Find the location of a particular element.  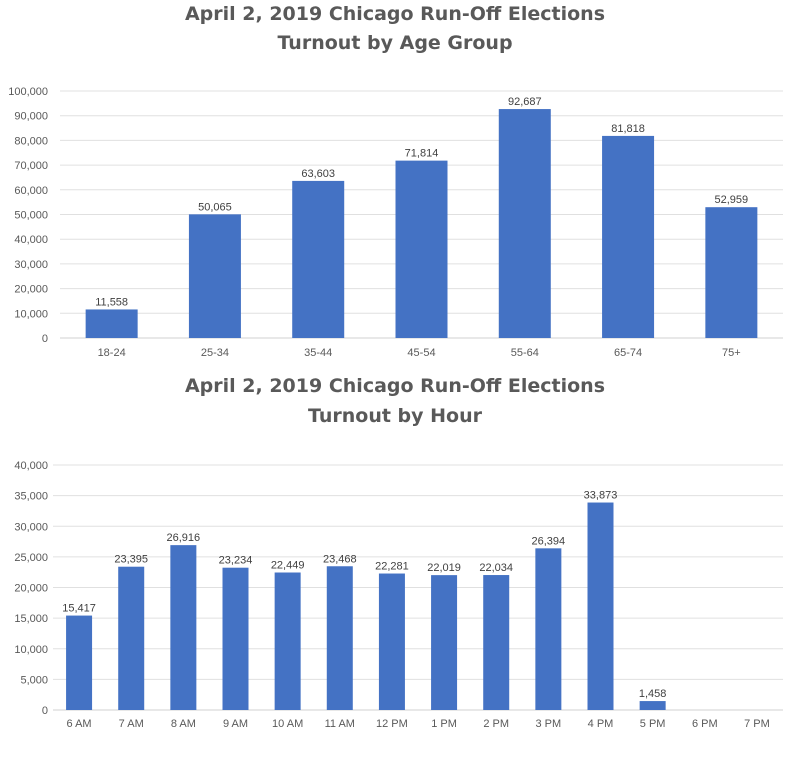

age-y-tick-label: 100,000 is located at coordinates (28, 92).